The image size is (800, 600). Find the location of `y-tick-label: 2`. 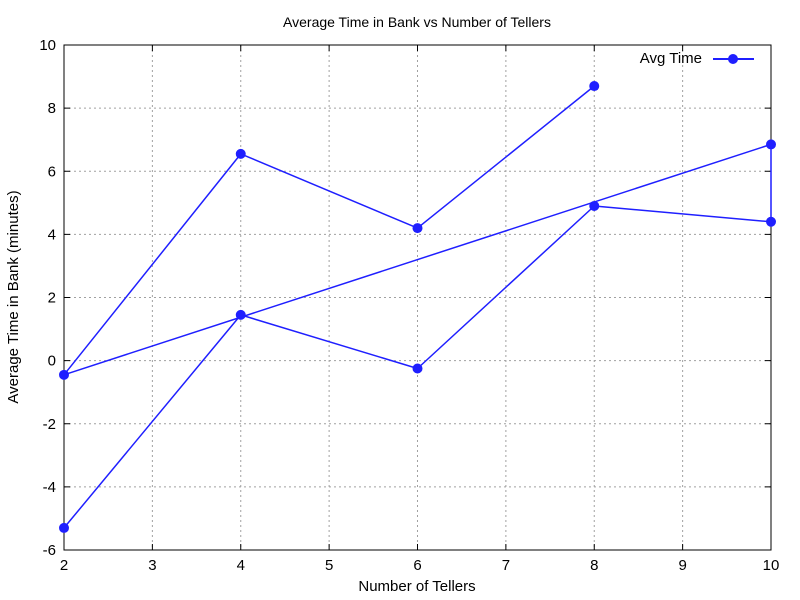

y-tick-label: 2 is located at coordinates (52, 298).